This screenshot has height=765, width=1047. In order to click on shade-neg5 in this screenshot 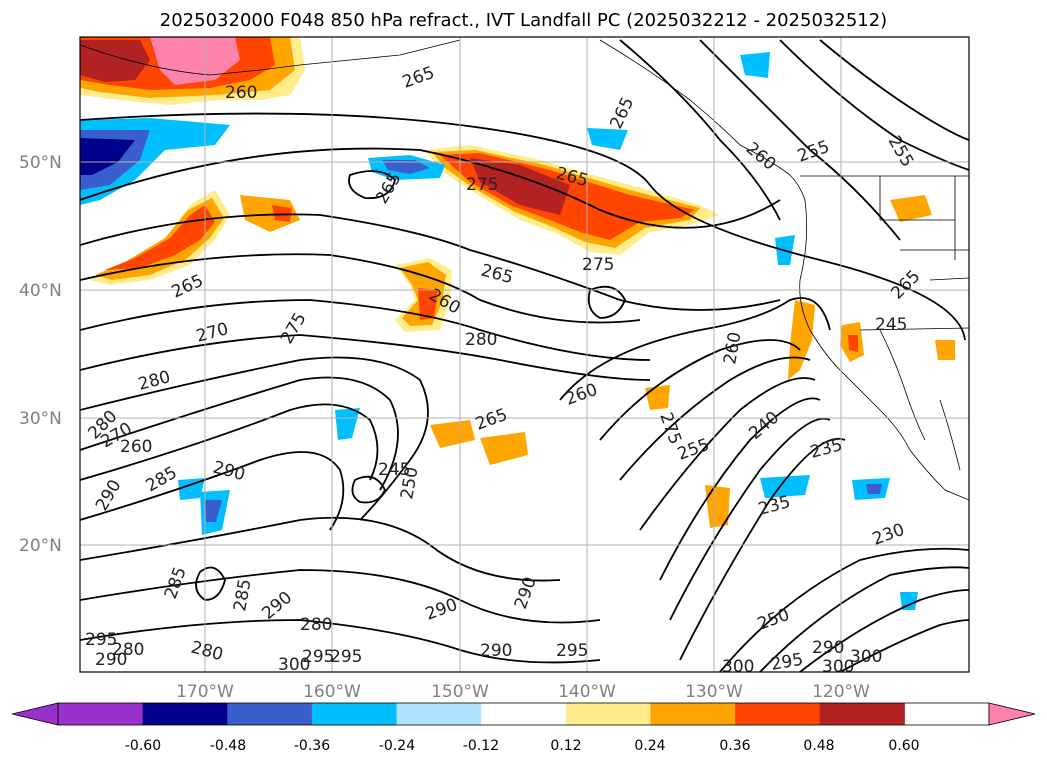, I will do `click(785, 486)`.